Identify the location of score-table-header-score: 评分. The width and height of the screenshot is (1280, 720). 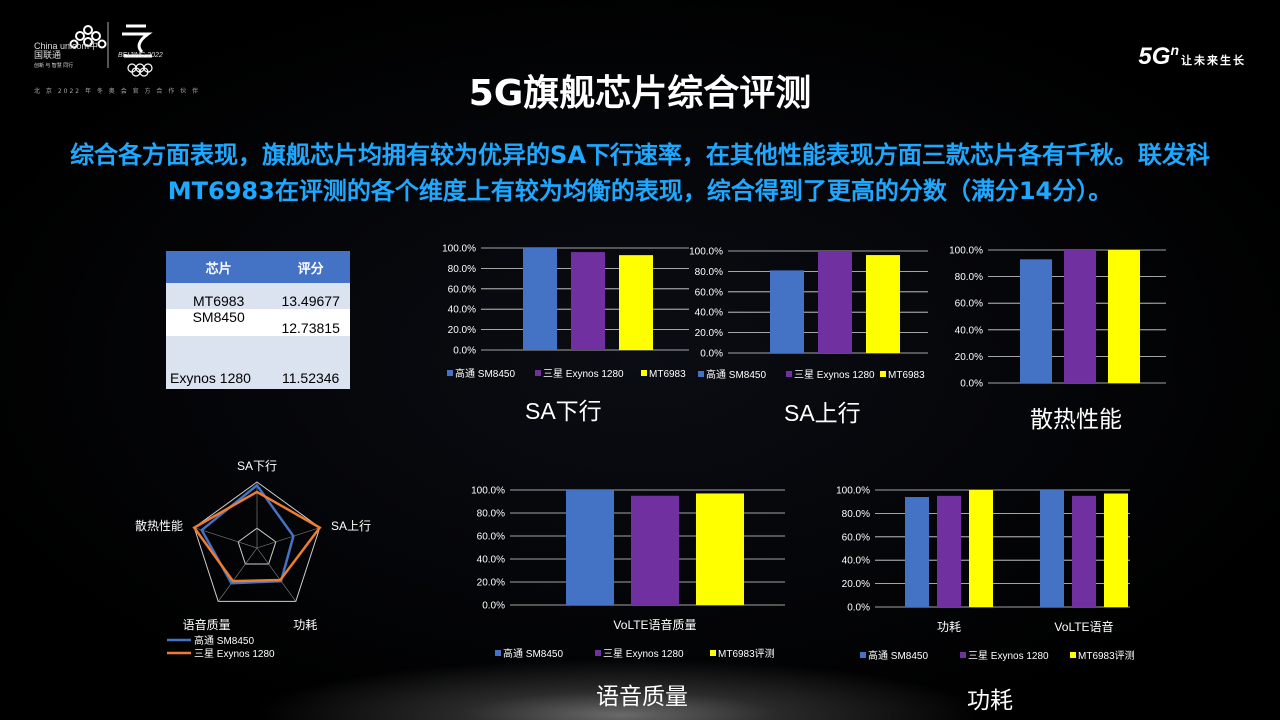
(310, 267).